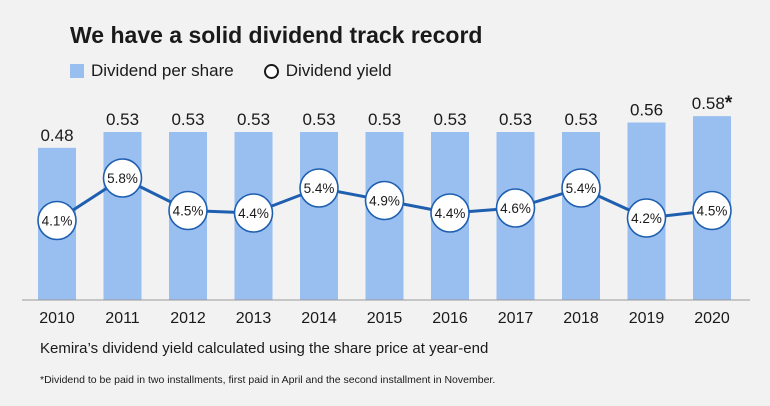 The width and height of the screenshot is (770, 406). I want to click on legend-label-dividend-per-share: Dividend per share, so click(162, 70).